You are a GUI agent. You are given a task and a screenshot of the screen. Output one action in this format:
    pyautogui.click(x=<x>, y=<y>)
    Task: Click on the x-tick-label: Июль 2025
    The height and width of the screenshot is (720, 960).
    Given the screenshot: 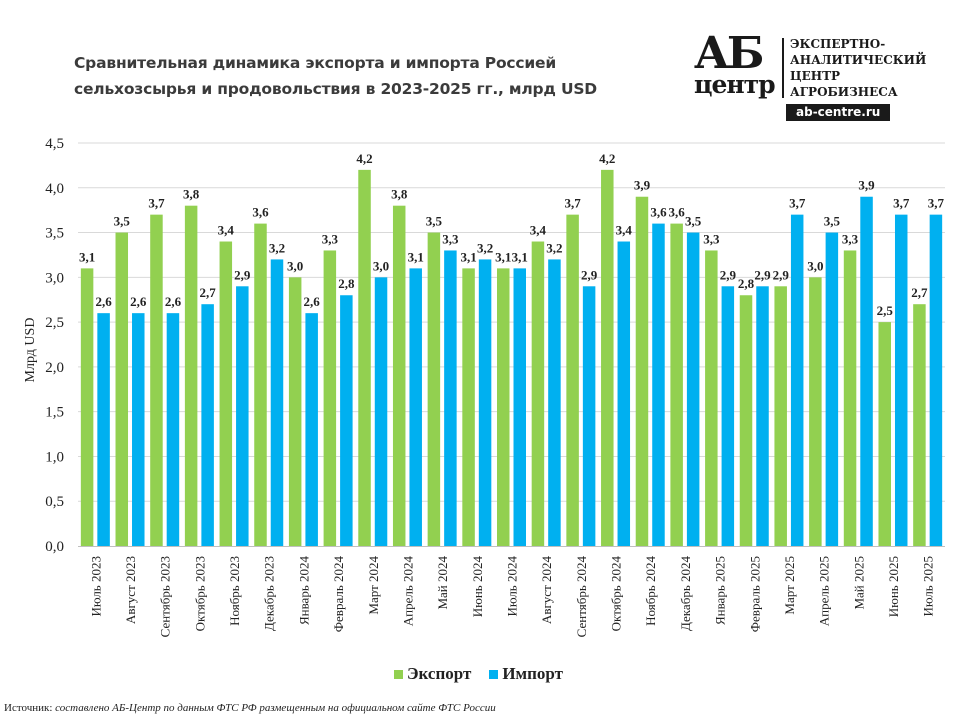 What is the action you would take?
    pyautogui.click(x=928, y=586)
    